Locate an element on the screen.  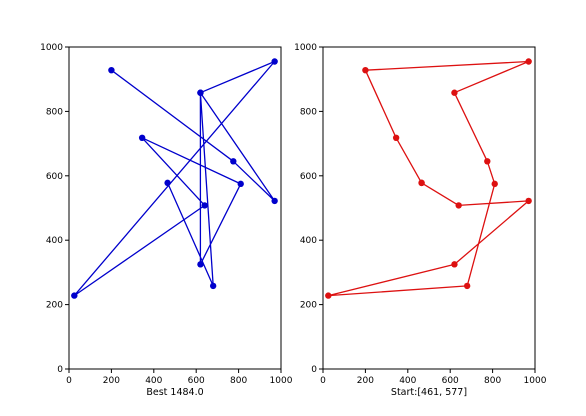
left-panel-xtick-label: 1000 is located at coordinates (281, 381).